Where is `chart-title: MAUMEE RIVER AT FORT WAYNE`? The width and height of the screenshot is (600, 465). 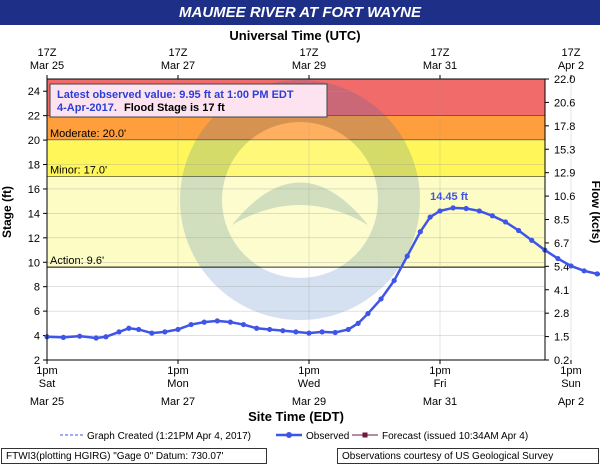 chart-title: MAUMEE RIVER AT FORT WAYNE is located at coordinates (300, 12).